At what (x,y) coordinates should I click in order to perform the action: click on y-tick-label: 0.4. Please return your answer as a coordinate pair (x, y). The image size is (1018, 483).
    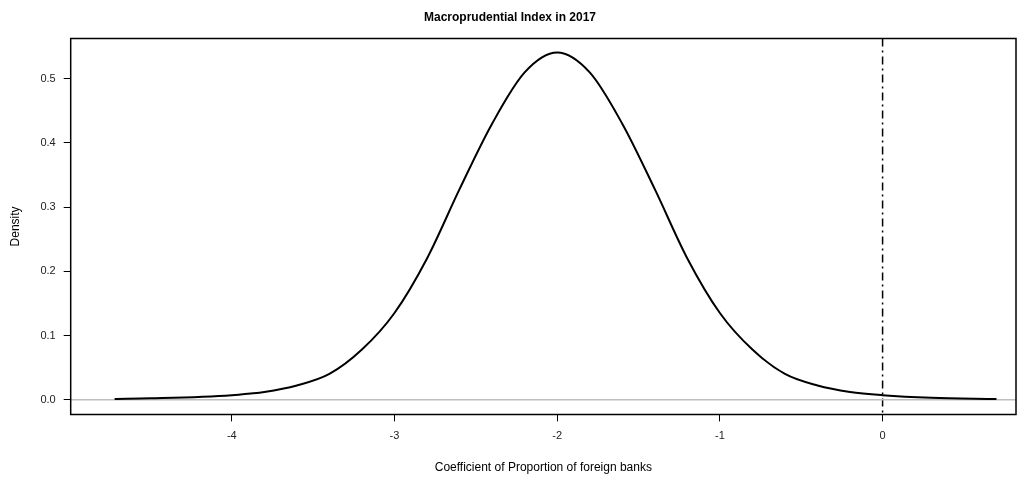
    Looking at the image, I should click on (48, 142).